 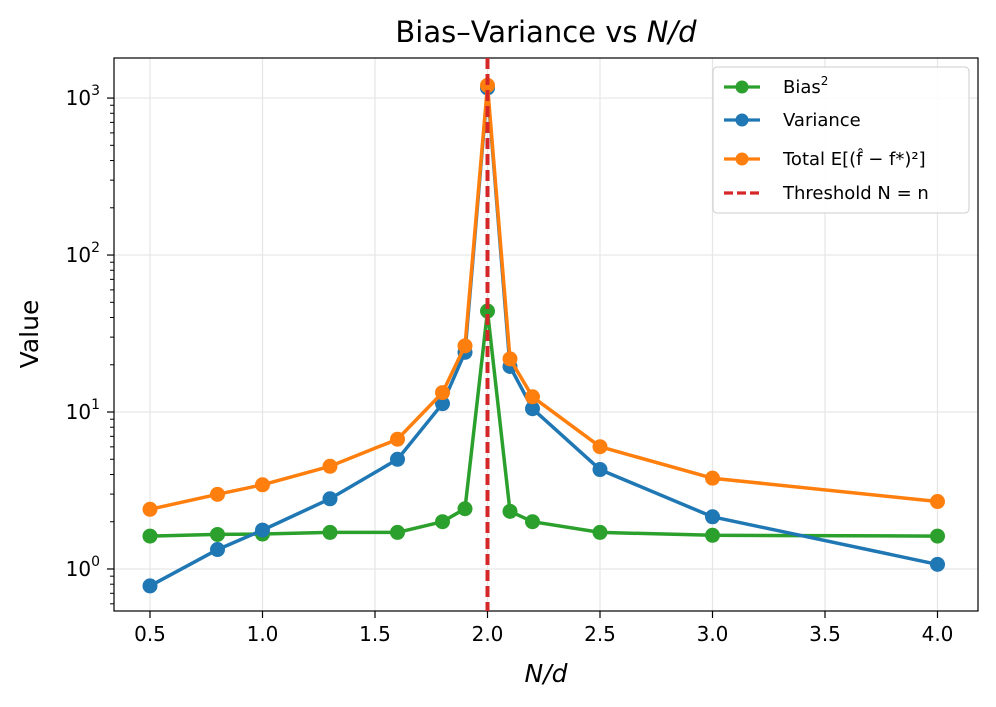 I want to click on legend-box, so click(x=841, y=140).